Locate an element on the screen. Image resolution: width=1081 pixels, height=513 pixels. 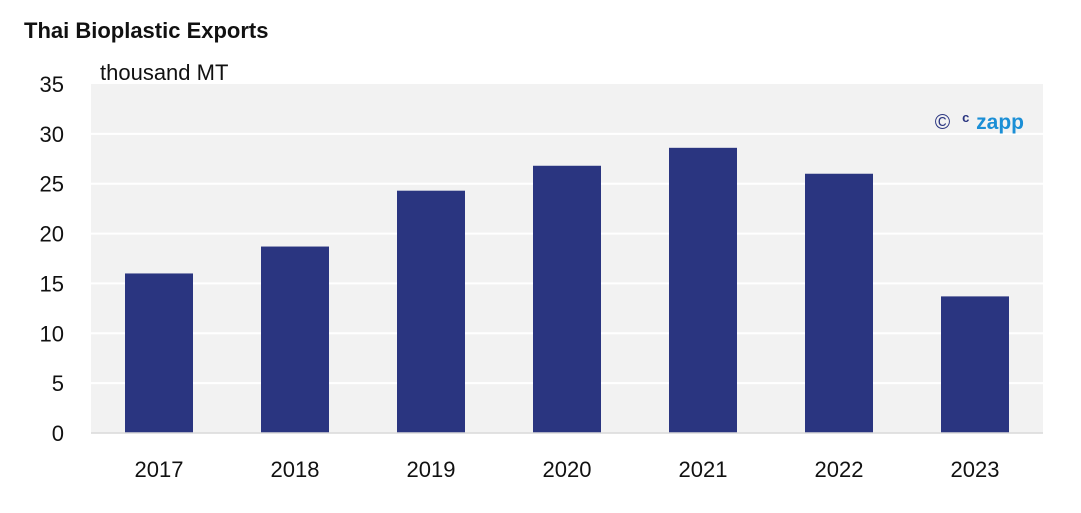
copyright-icon: © is located at coordinates (943, 122).